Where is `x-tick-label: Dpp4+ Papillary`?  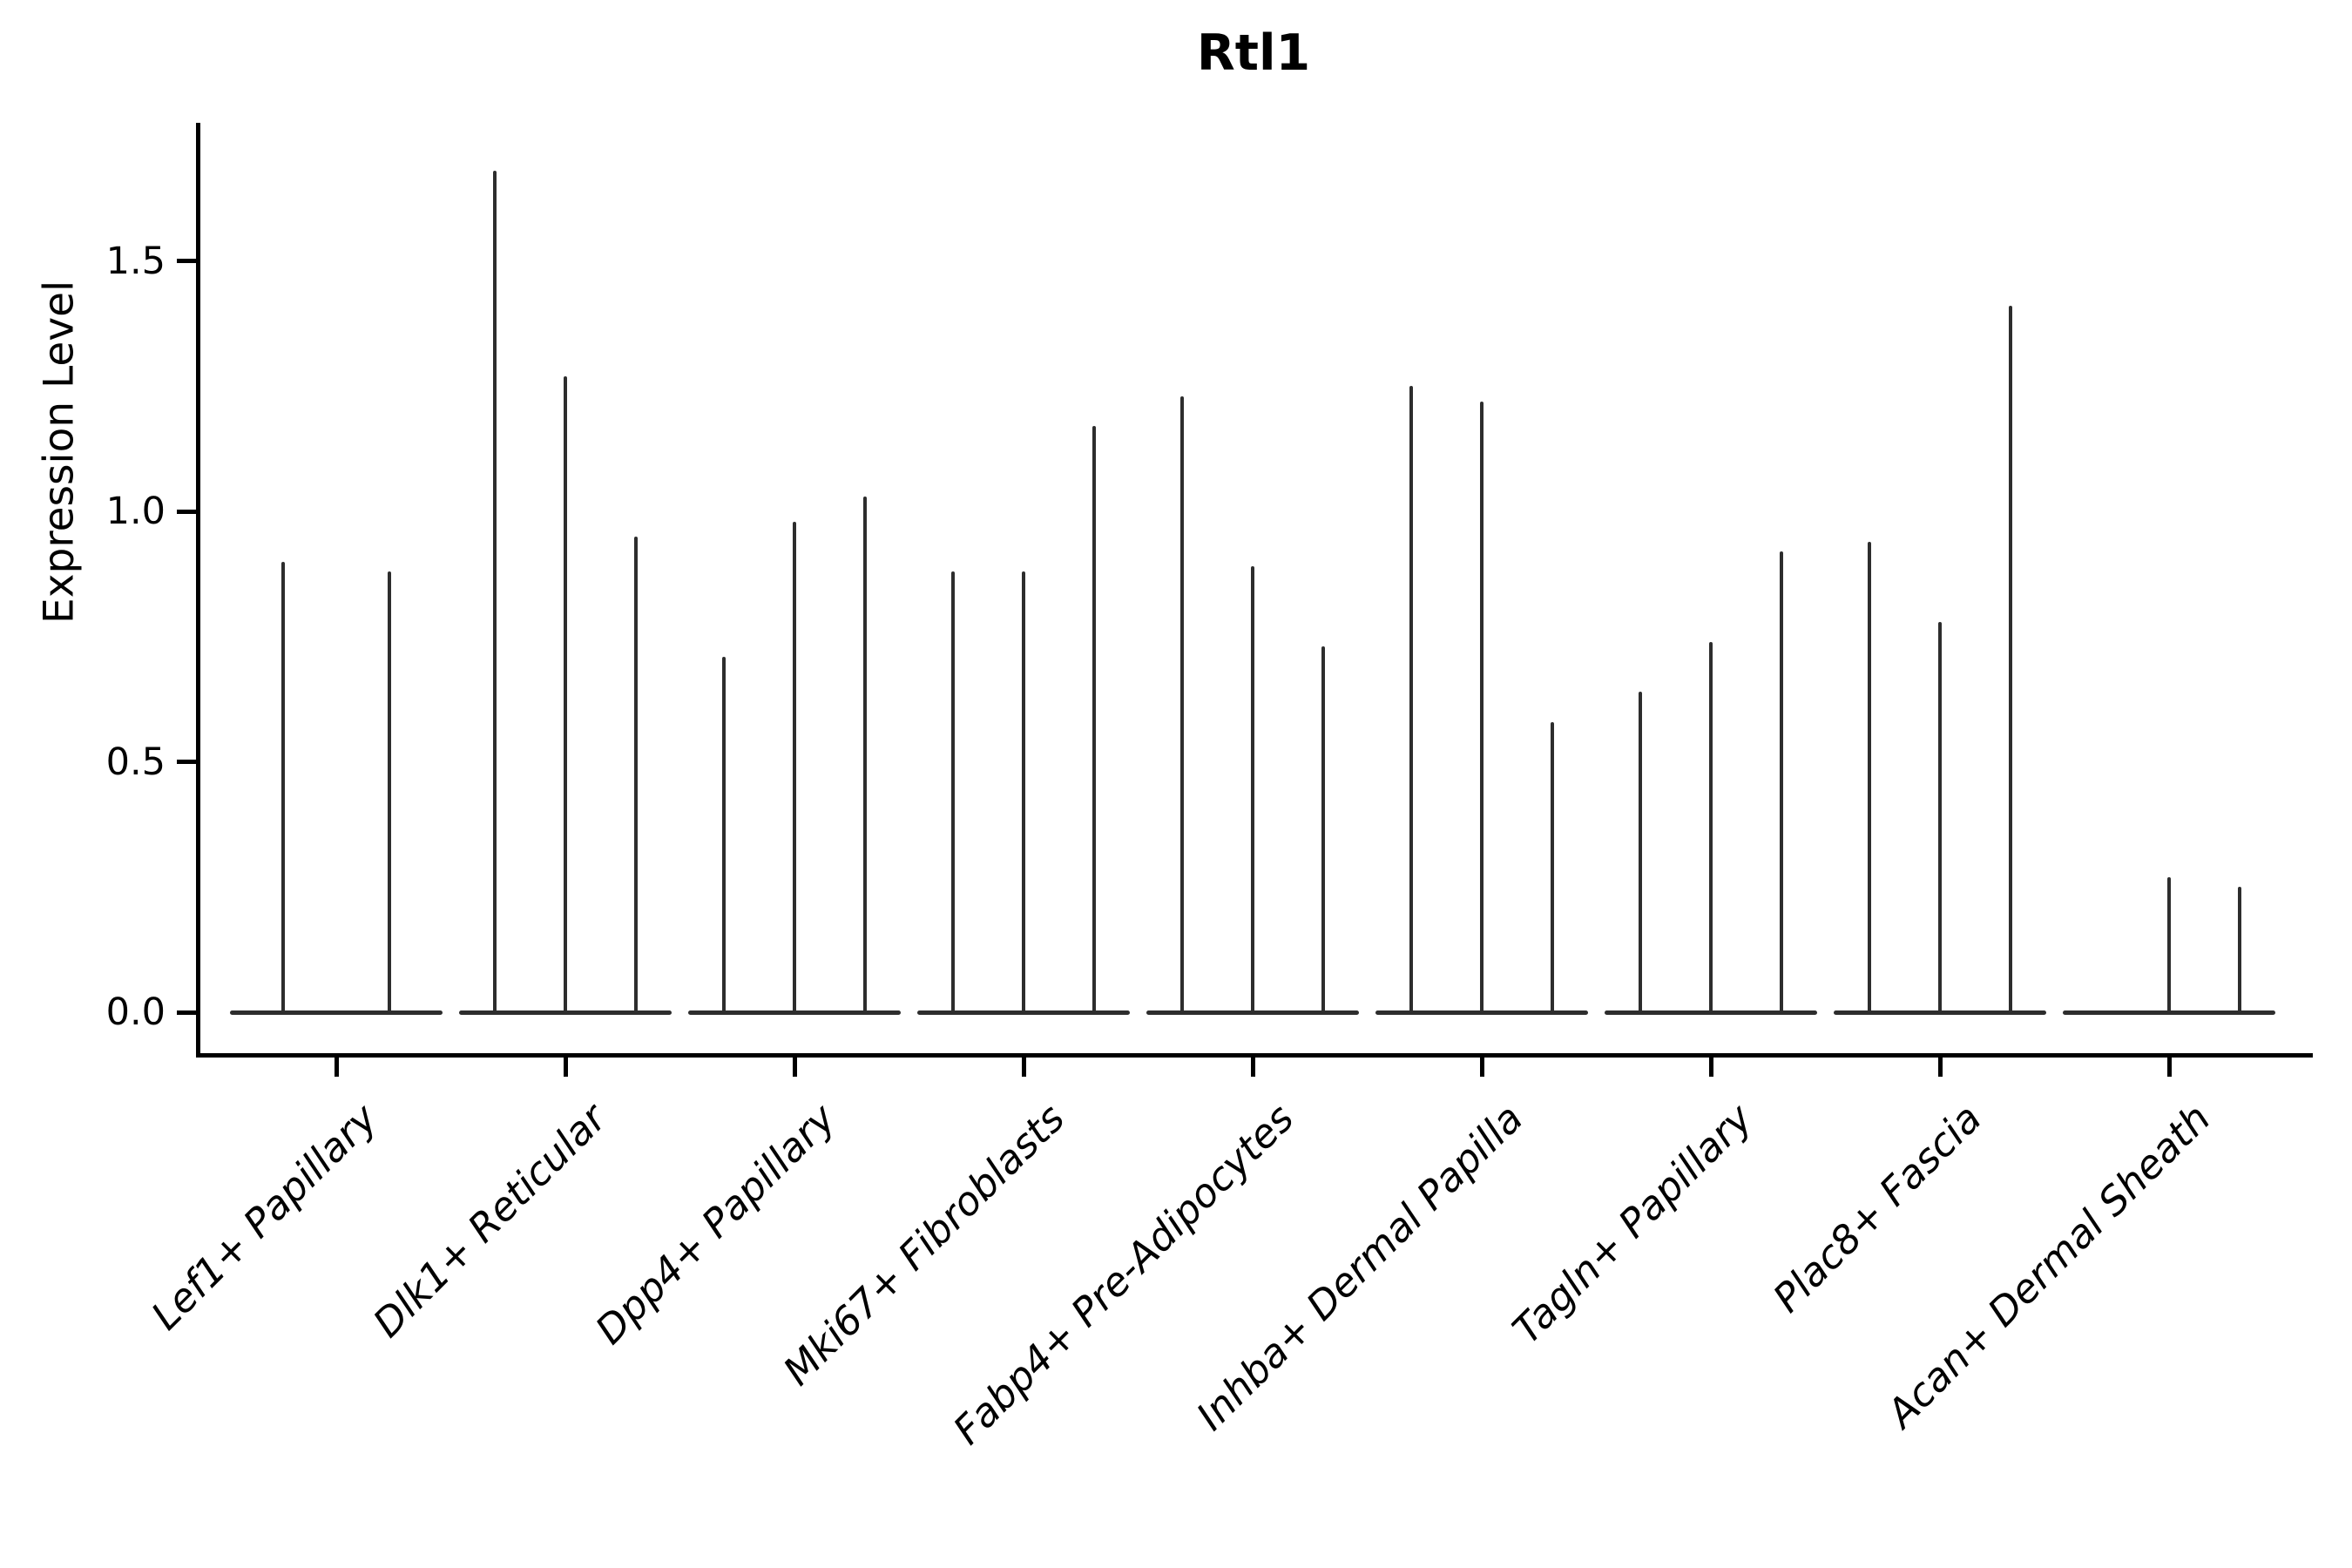 x-tick-label: Dpp4+ Papillary is located at coordinates (716, 1224).